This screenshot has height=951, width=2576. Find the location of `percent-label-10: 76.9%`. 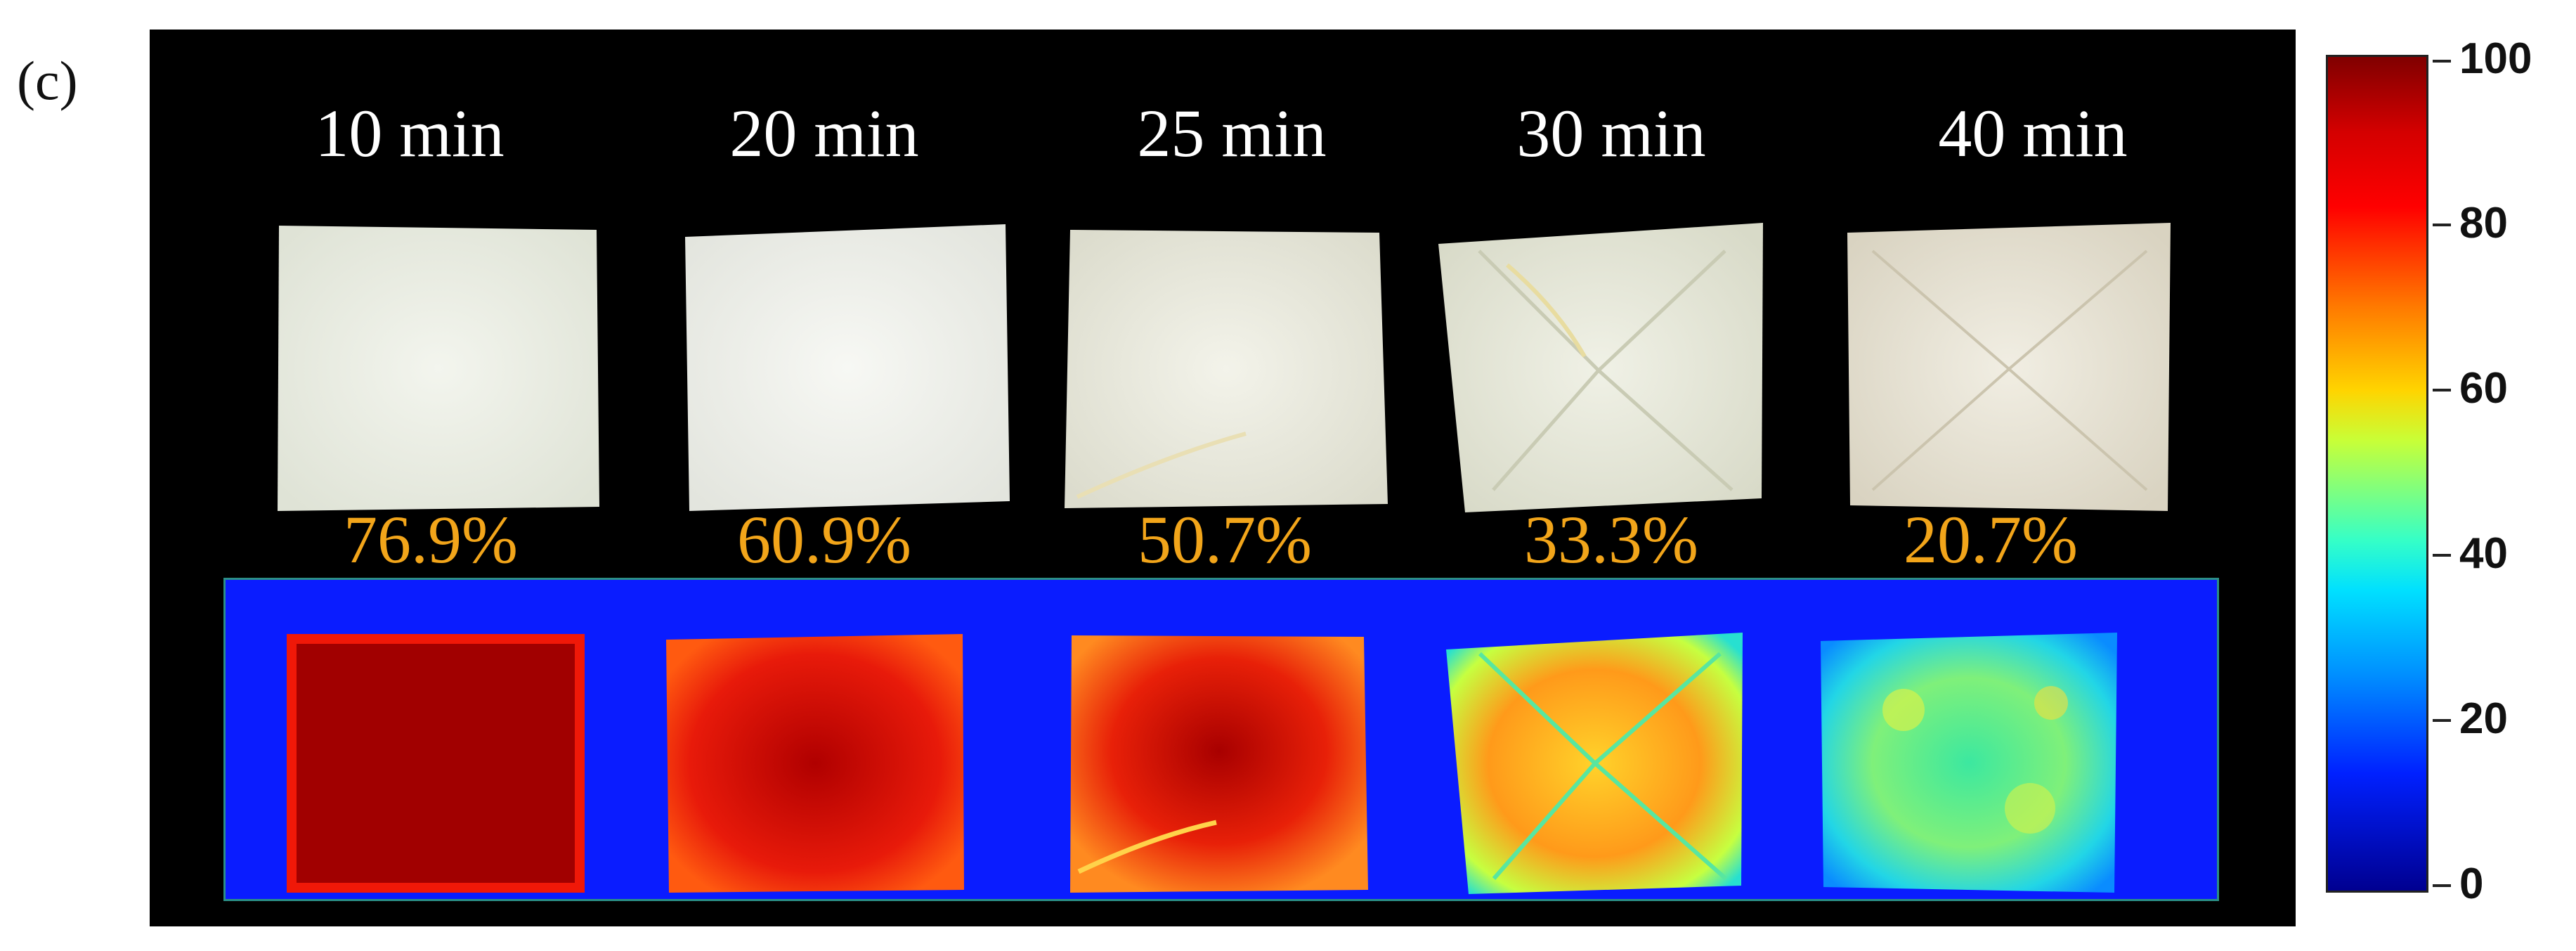

percent-label-10: 76.9% is located at coordinates (431, 539).